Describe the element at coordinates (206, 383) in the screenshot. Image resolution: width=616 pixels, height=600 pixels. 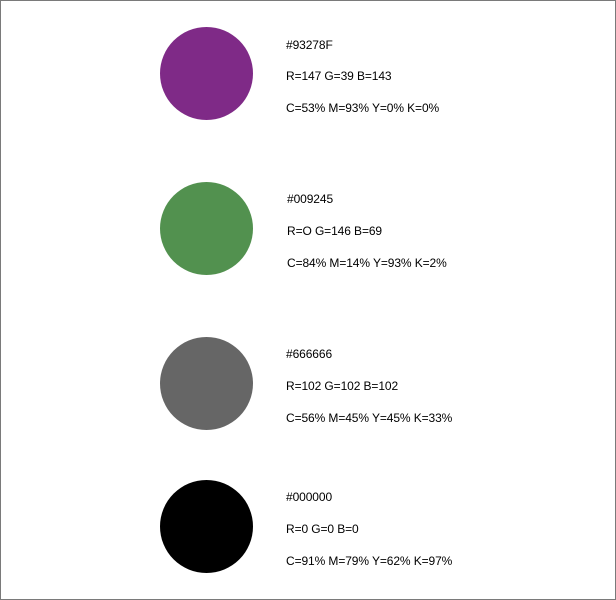
I see `color-circle-gray` at that location.